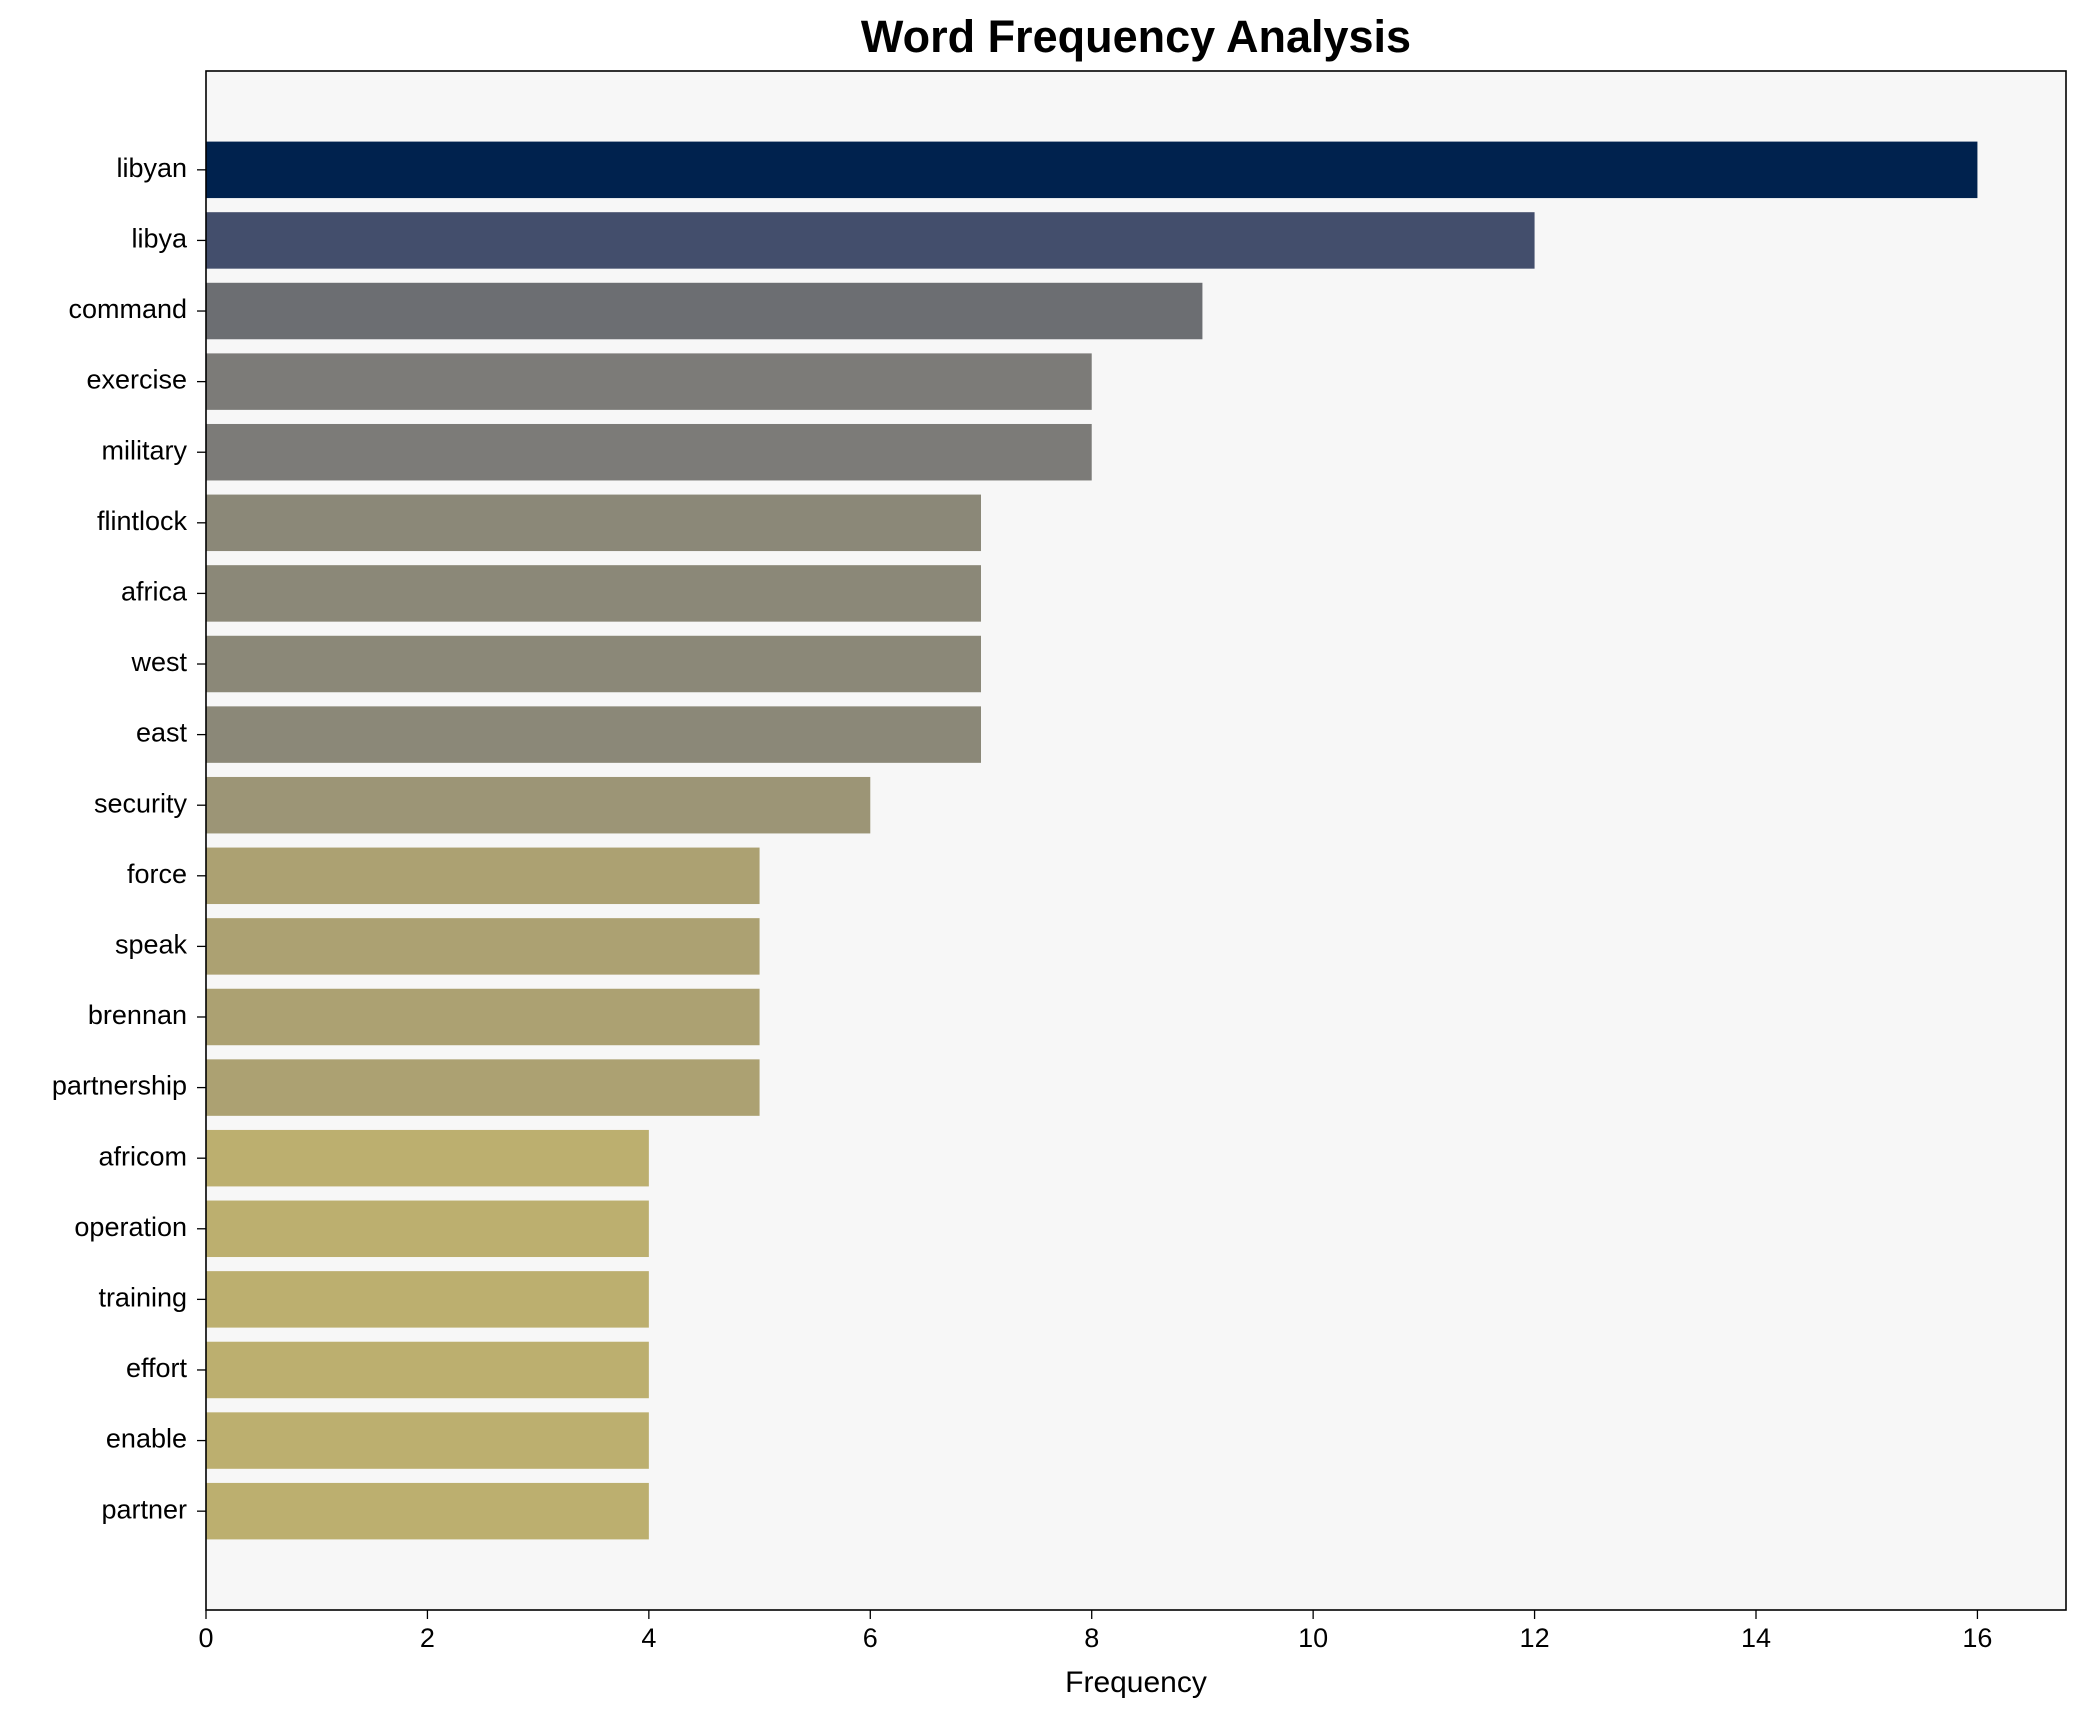  Describe the element at coordinates (427, 1638) in the screenshot. I see `x-tick-label: 2` at that location.